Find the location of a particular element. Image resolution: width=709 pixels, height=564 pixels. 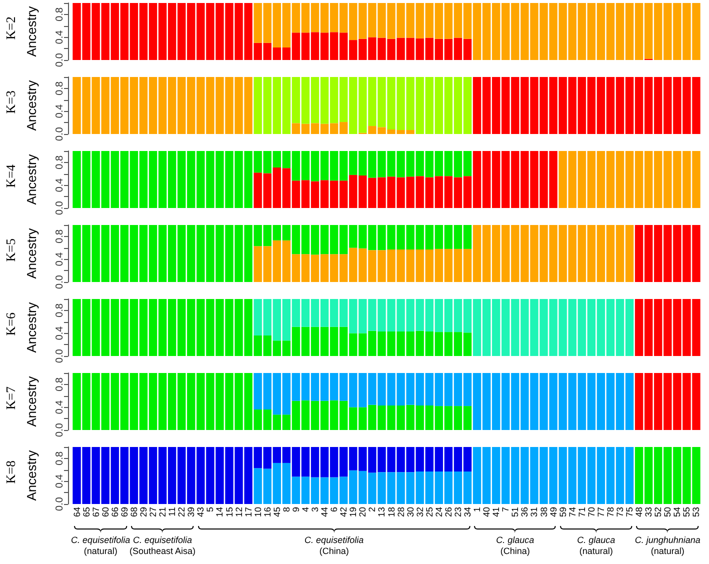

x-tick-label: 54 is located at coordinates (677, 512).